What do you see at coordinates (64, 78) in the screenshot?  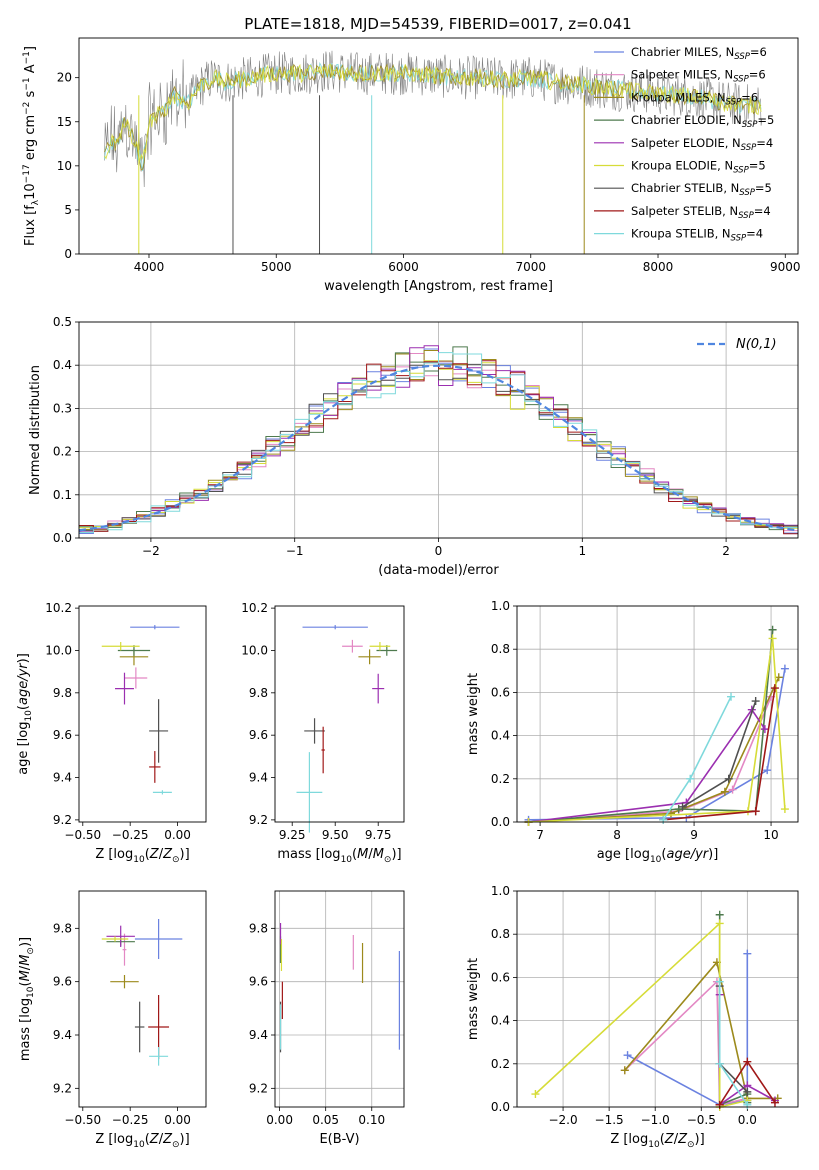 I see `y-tick-label: 20` at bounding box center [64, 78].